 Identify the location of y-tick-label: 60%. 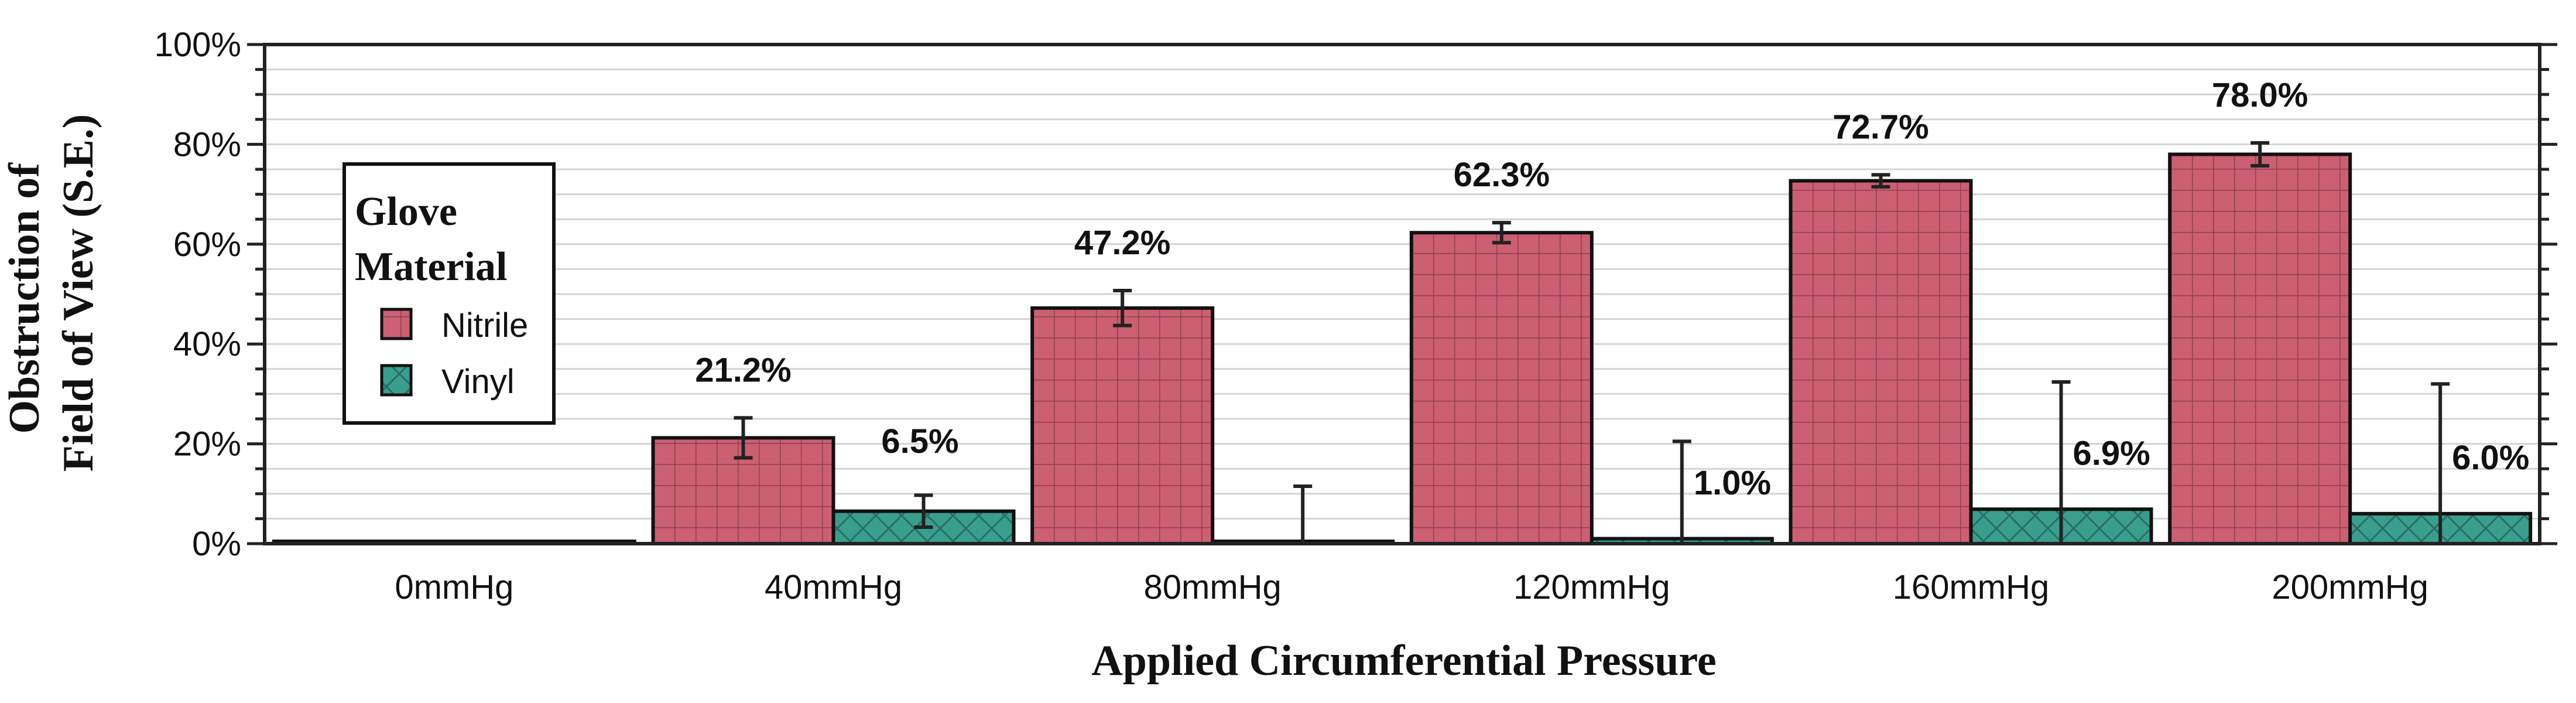
(207, 245).